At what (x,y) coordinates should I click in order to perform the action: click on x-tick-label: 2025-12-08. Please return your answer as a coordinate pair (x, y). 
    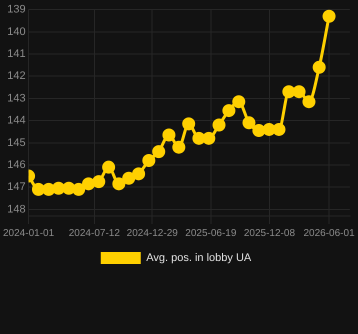
    Looking at the image, I should click on (270, 233).